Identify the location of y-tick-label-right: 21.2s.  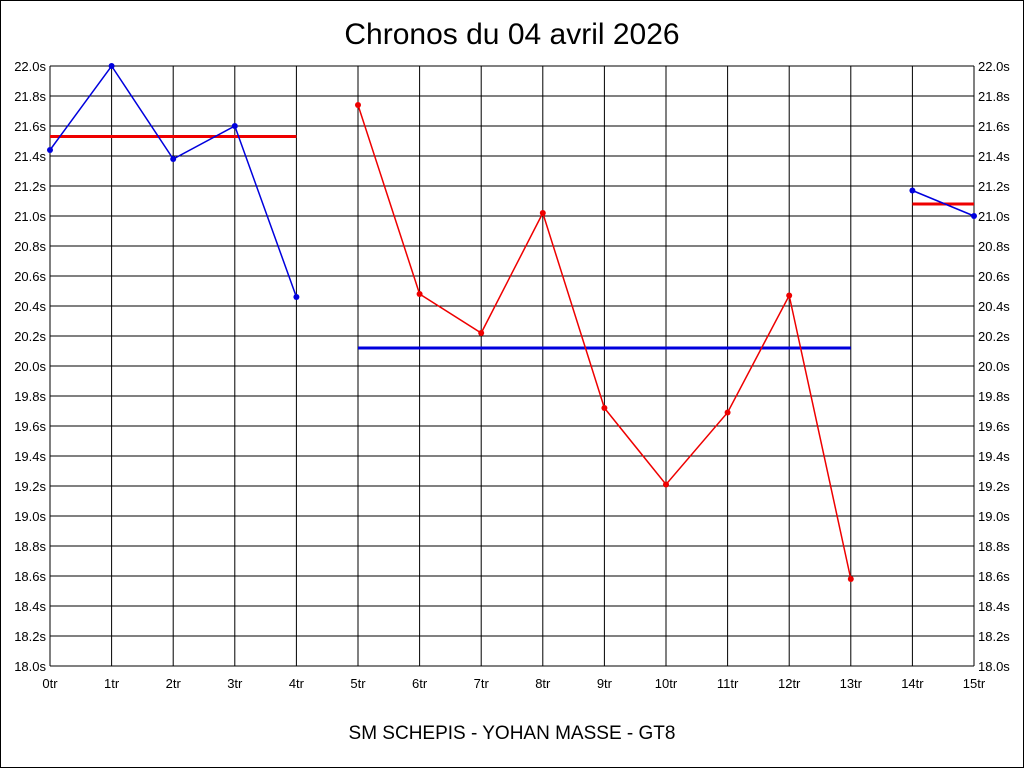
(994, 186).